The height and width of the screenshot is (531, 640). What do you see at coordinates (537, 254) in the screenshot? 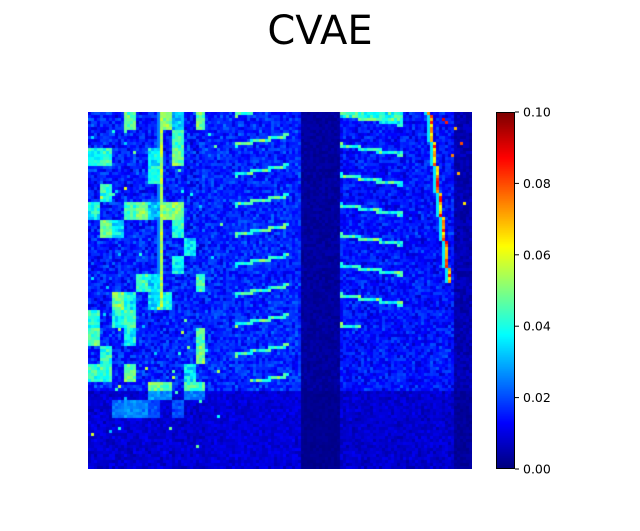
I see `colorbar-tick-label: 0.06` at bounding box center [537, 254].